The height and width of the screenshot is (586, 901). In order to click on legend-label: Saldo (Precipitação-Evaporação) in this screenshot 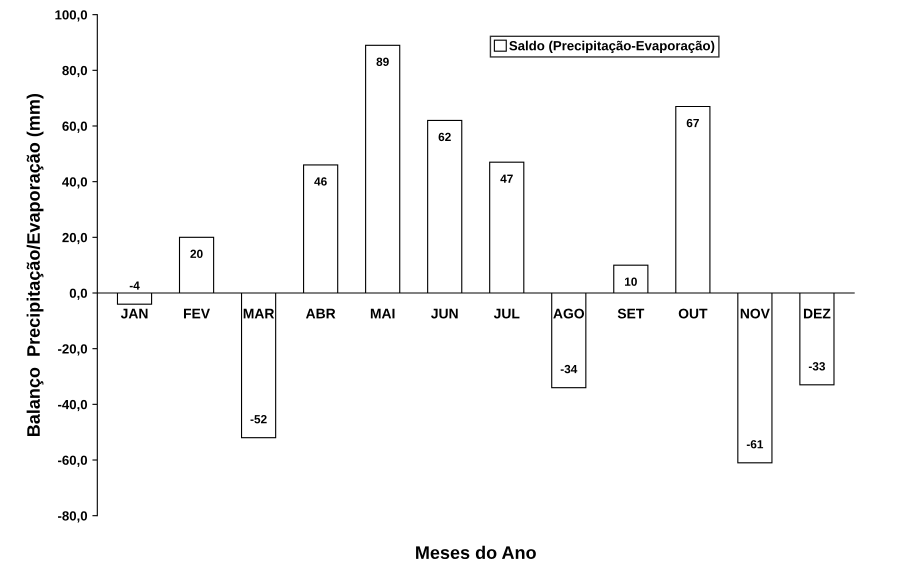, I will do `click(611, 46)`.